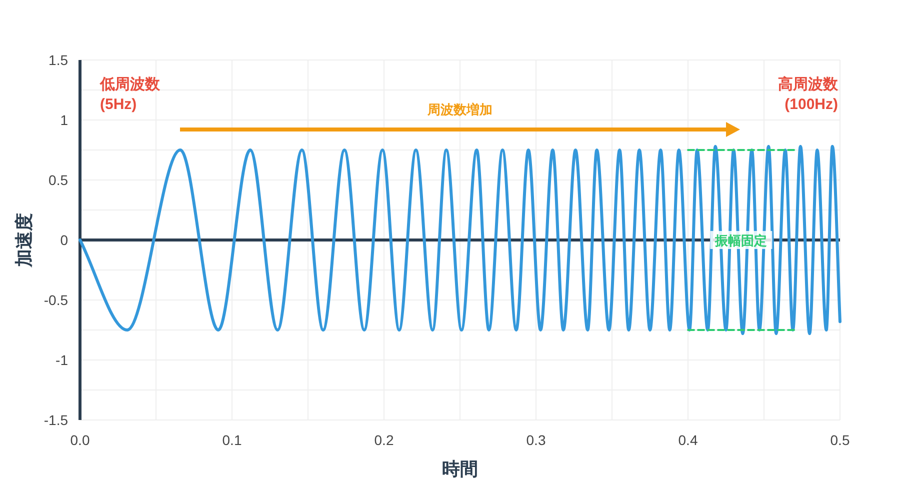 This screenshot has height=500, width=900. Describe the element at coordinates (56, 420) in the screenshot. I see `y-tick-label: -1.5` at that location.